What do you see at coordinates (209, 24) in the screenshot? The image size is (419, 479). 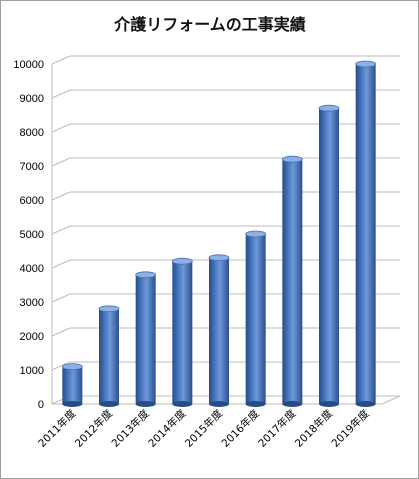 I see `chart-title: 介護リフォームの工事実績` at bounding box center [209, 24].